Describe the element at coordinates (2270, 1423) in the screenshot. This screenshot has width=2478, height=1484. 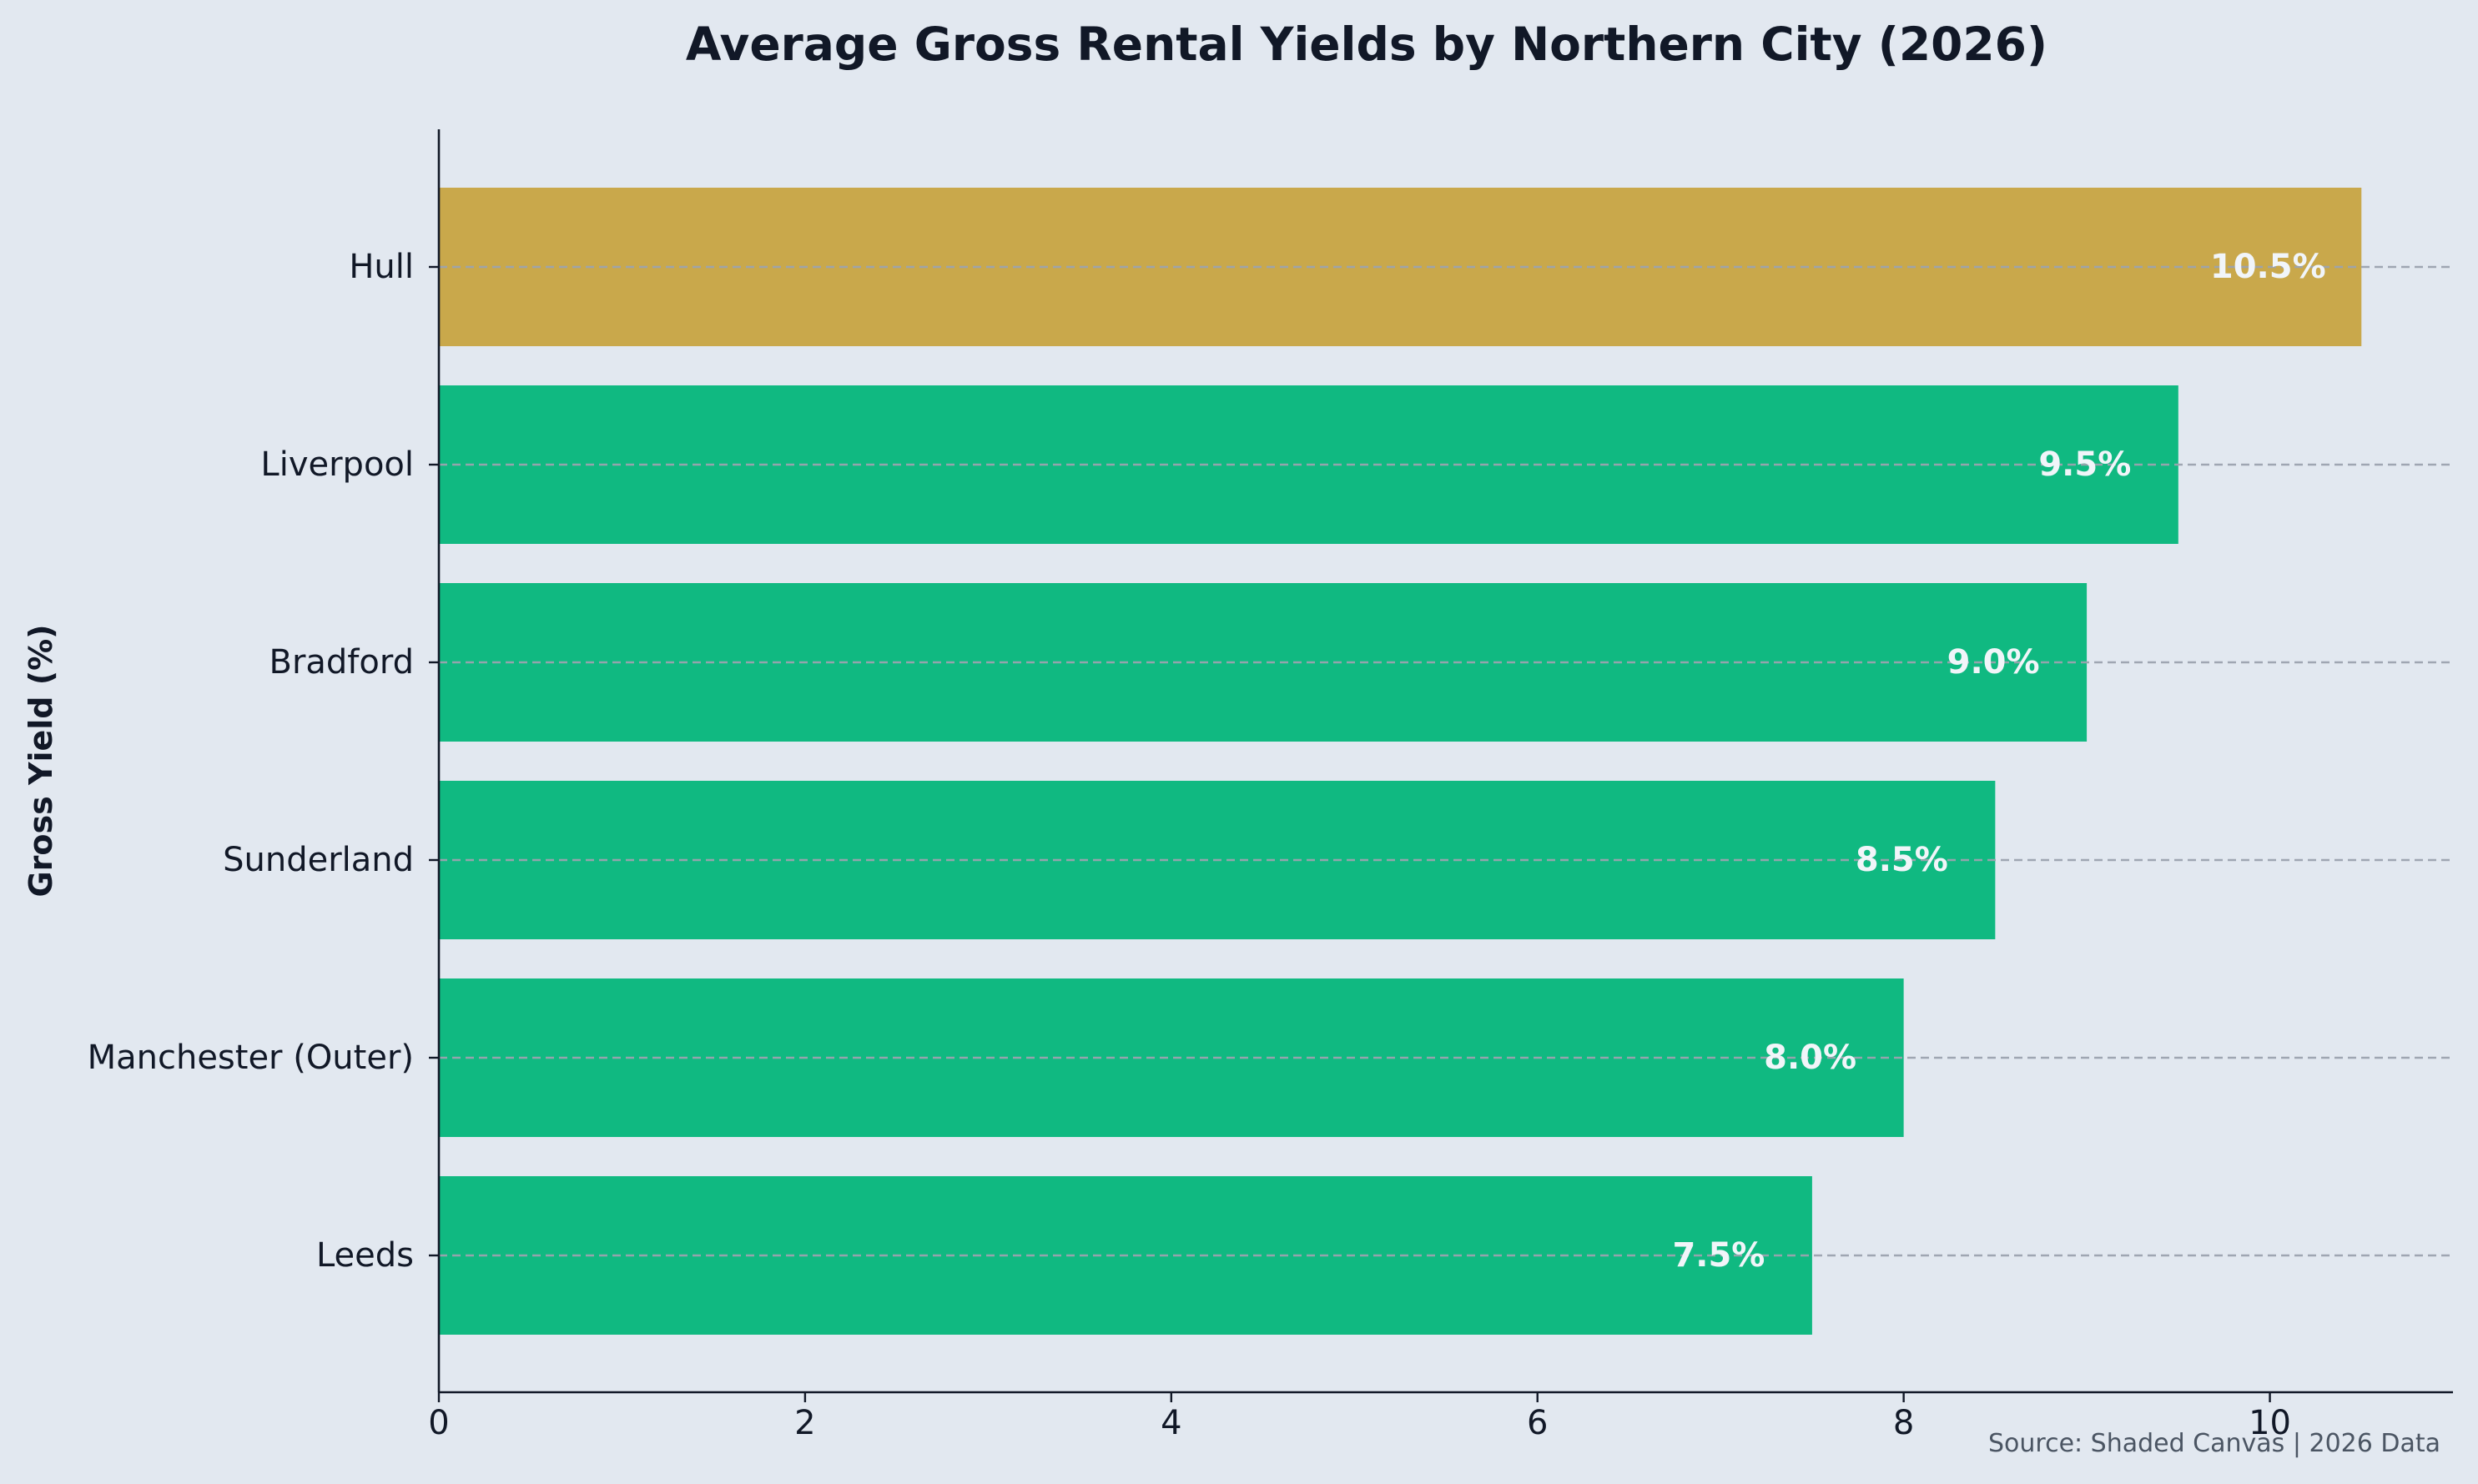
I see `x-tick-label: 10` at that location.